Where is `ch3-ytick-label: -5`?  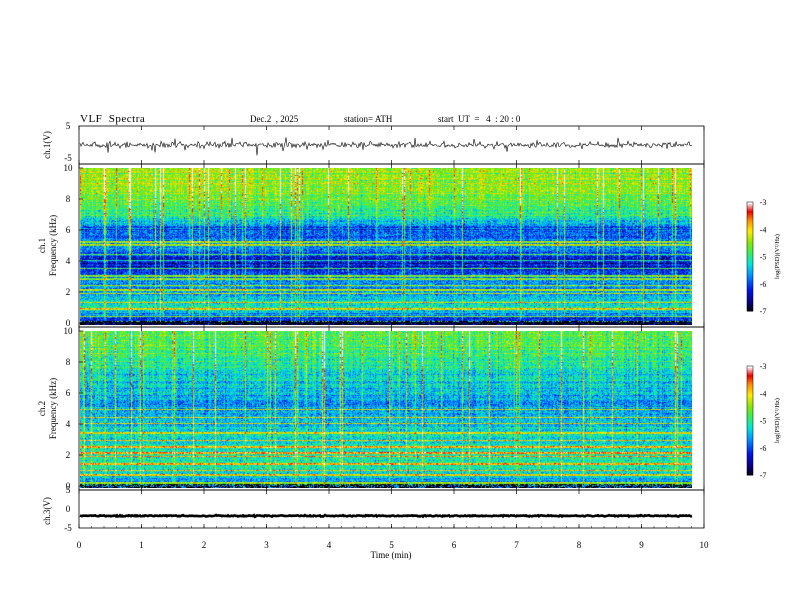 ch3-ytick-label: -5 is located at coordinates (68, 528).